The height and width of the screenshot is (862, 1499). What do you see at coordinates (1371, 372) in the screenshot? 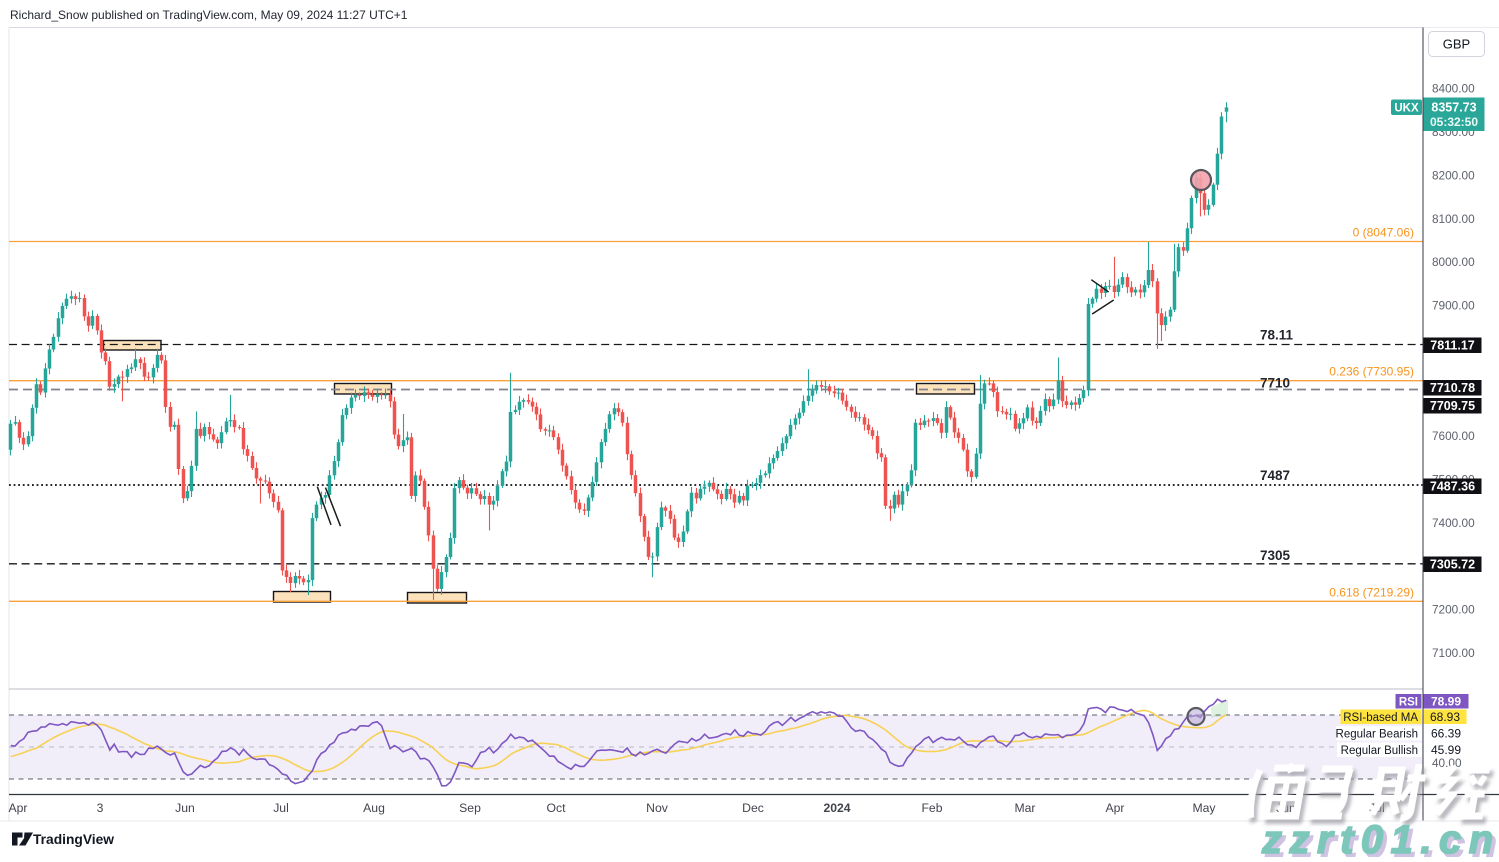
I see `svg-text: 0.236 (7730.95)` at bounding box center [1371, 372].